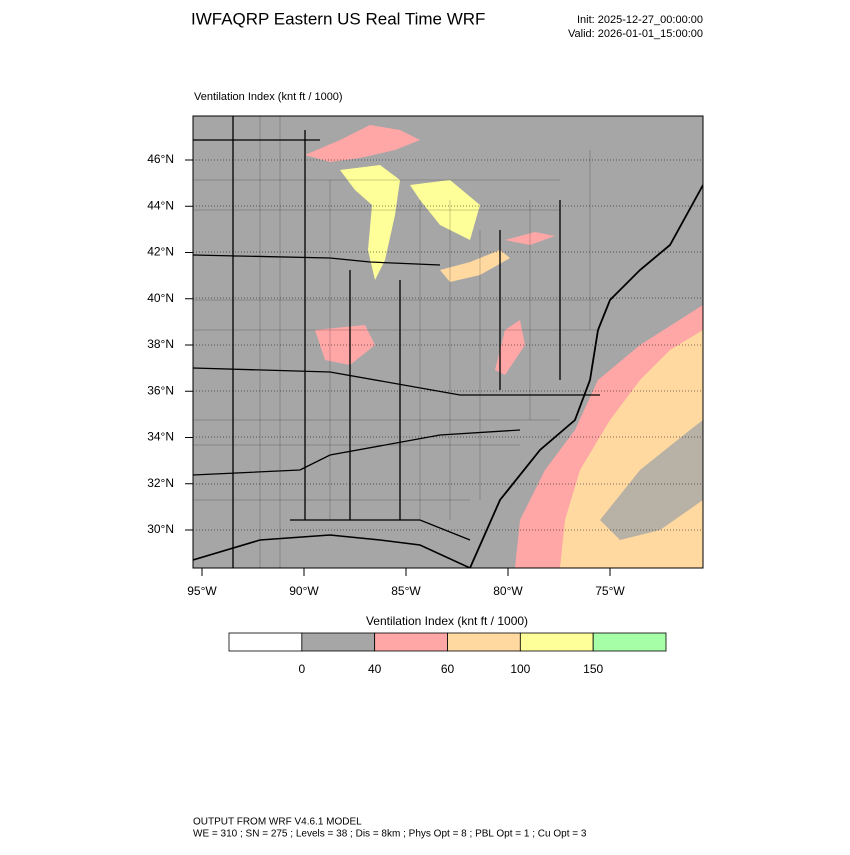  What do you see at coordinates (160, 529) in the screenshot?
I see `lat-label: 30°N` at bounding box center [160, 529].